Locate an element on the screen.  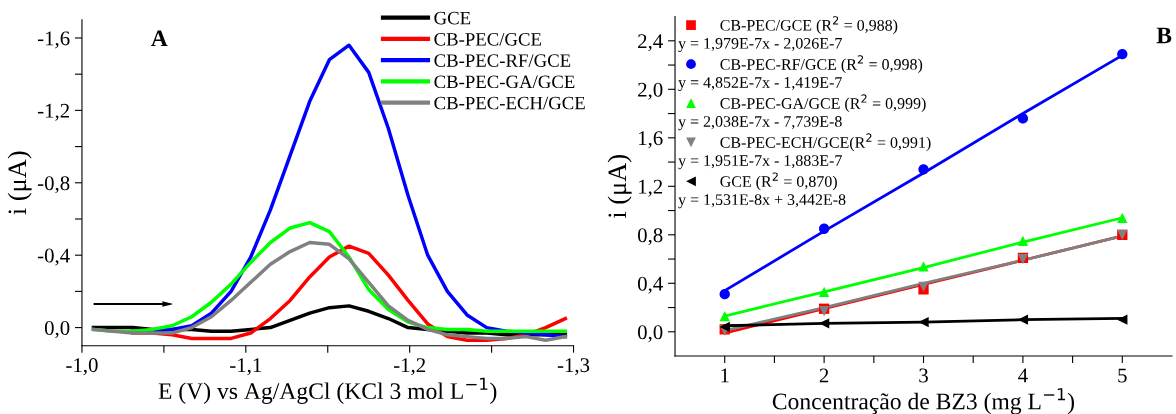
y-tick-label: 1,6 is located at coordinates (651, 140).